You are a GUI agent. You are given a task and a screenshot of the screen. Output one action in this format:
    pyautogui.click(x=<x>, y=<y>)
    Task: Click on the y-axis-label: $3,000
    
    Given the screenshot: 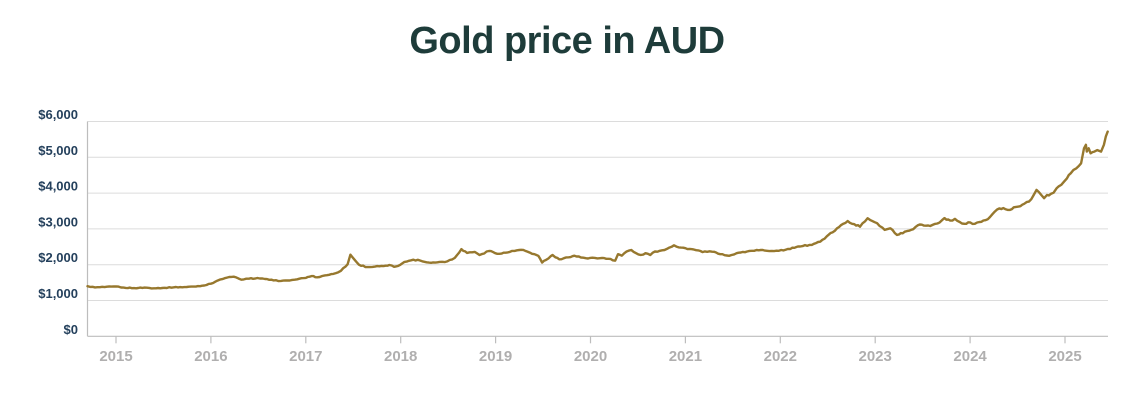 What is the action you would take?
    pyautogui.click(x=58, y=221)
    